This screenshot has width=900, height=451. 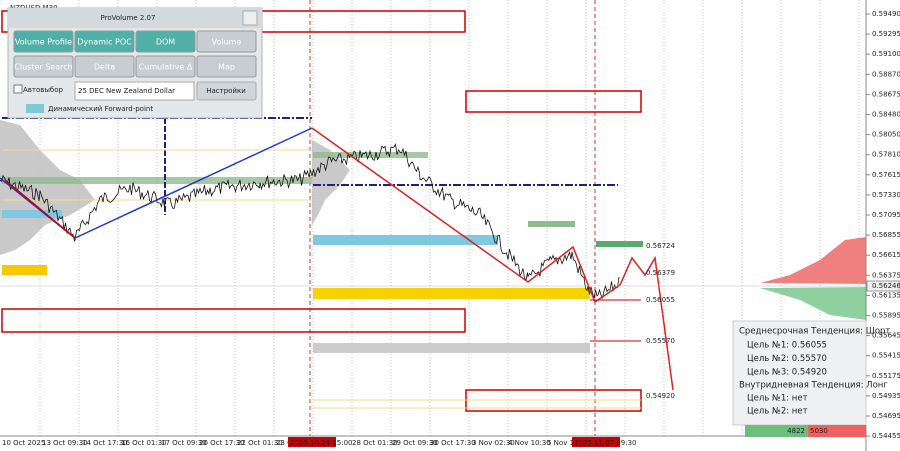 What do you see at coordinates (787, 373) in the screenshot?
I see `target-label: Цель №3: 0.54920` at bounding box center [787, 373].